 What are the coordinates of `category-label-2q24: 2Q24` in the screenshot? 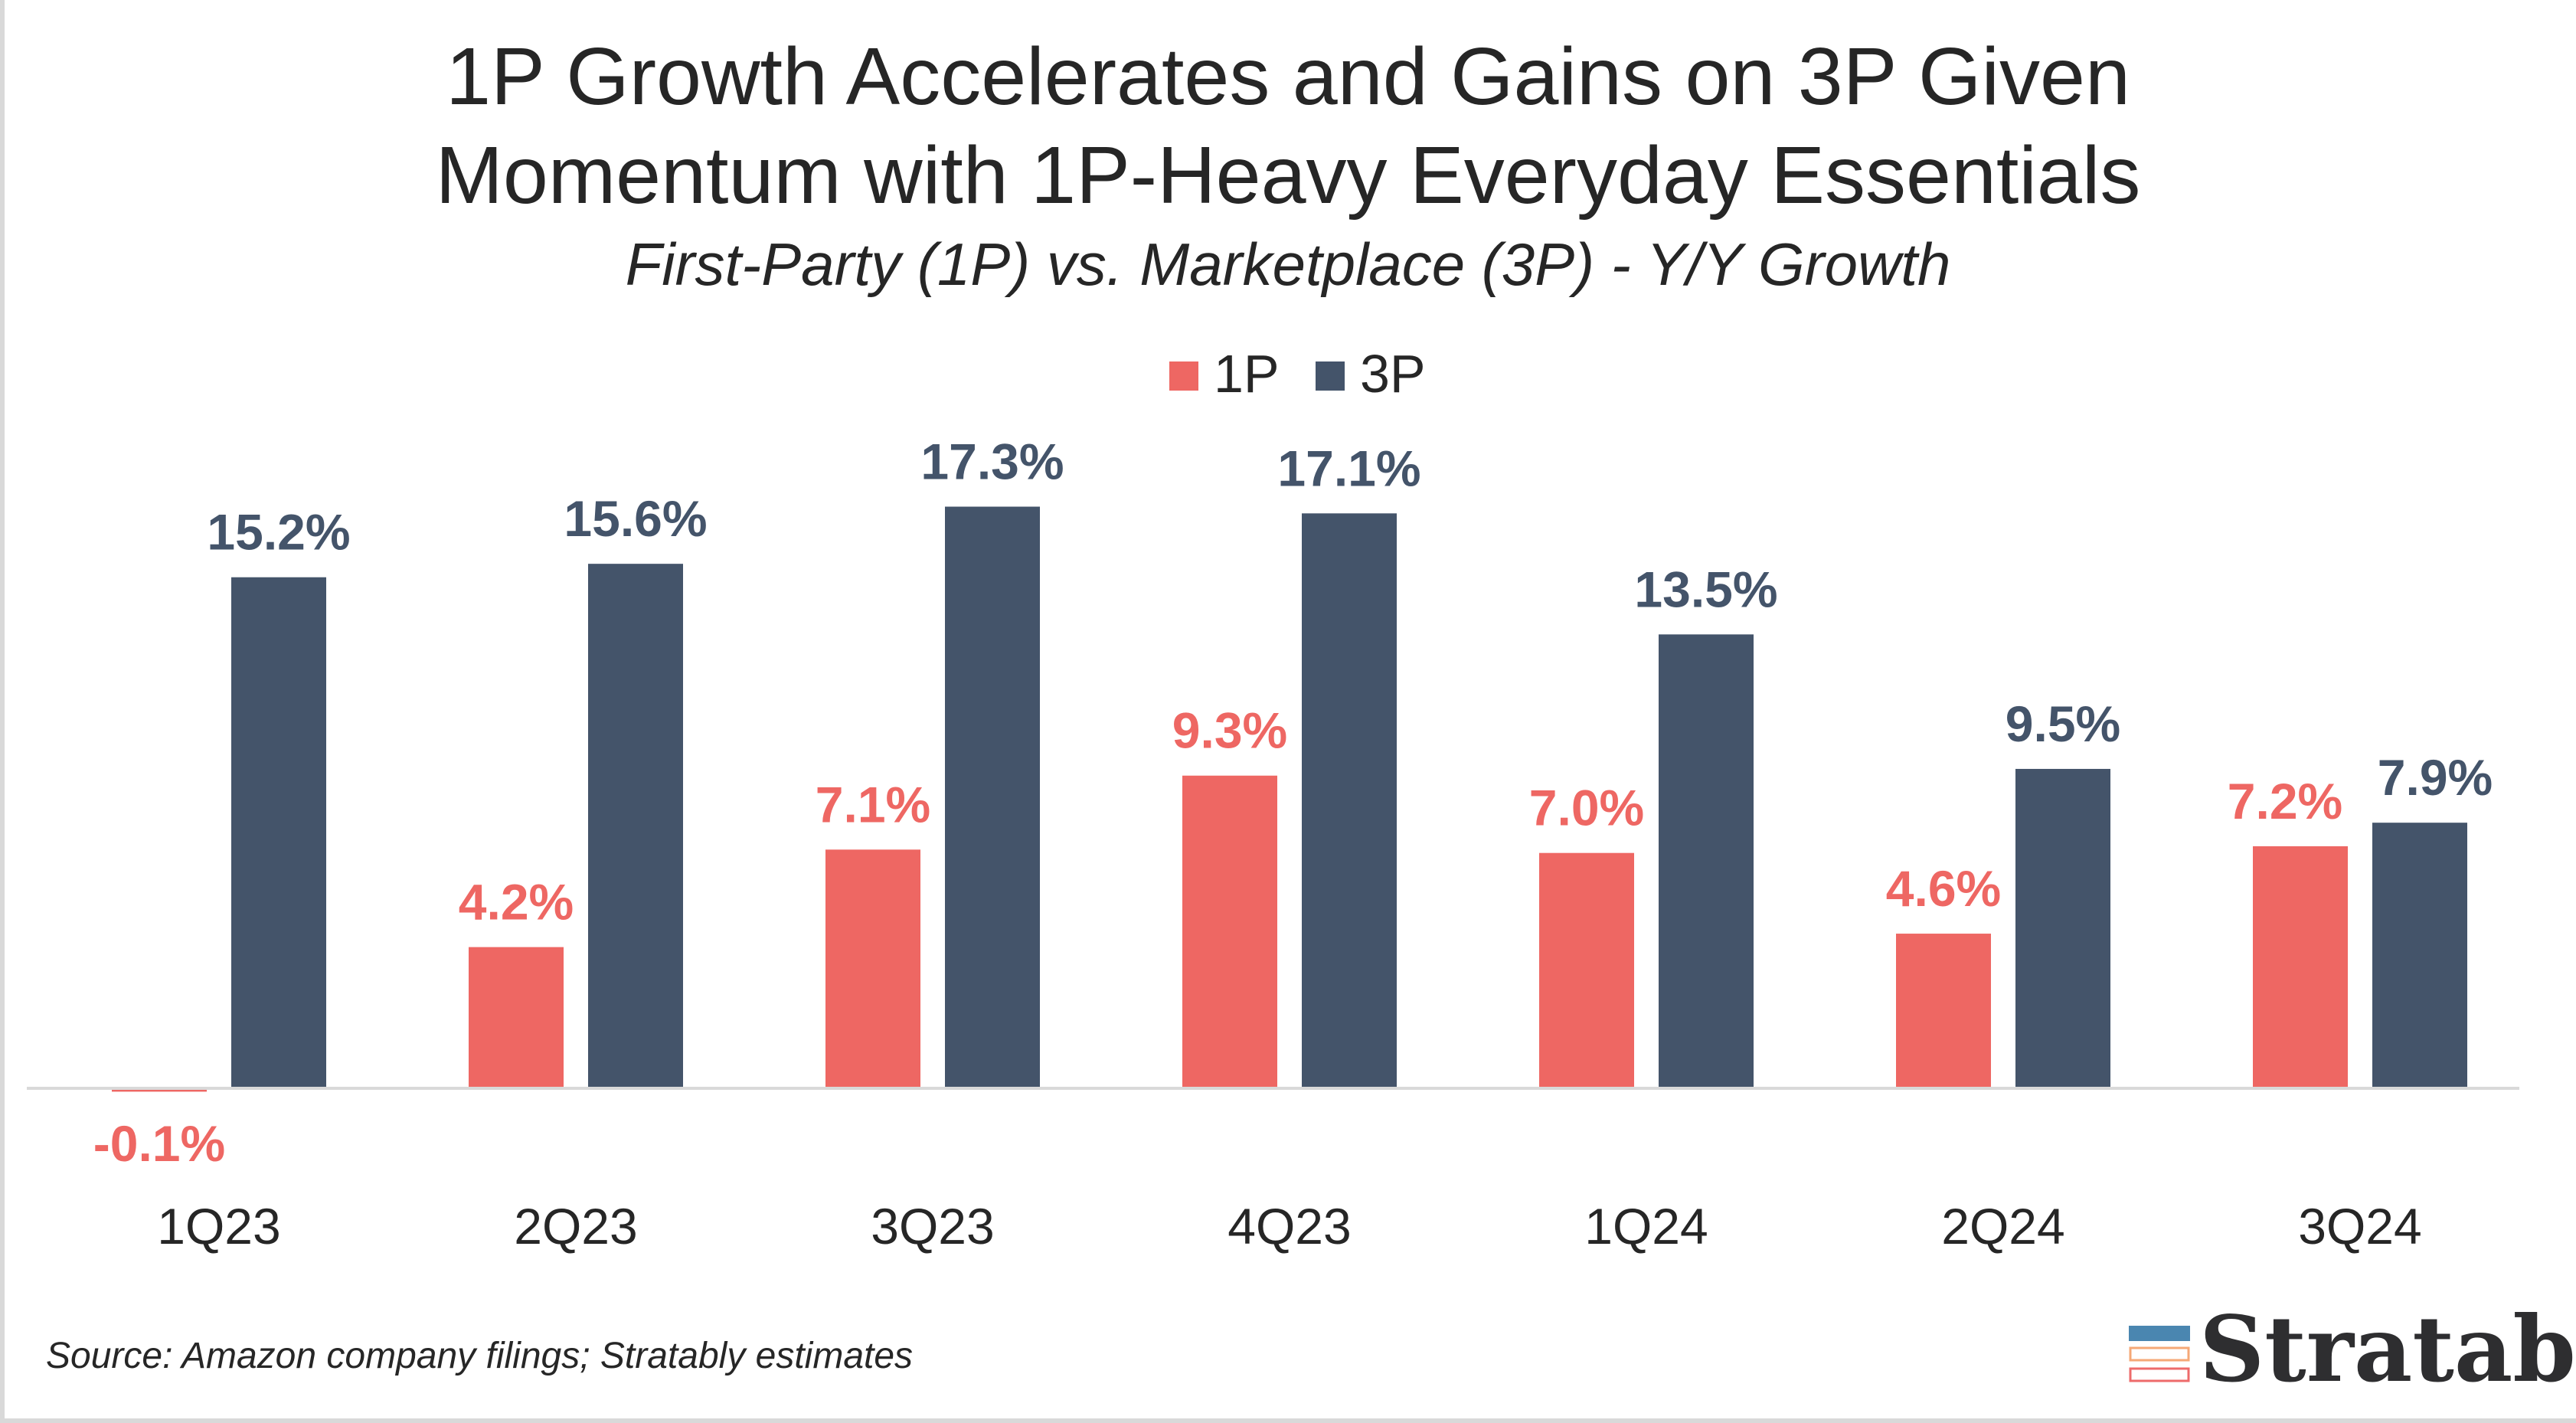 It's located at (2002, 1227).